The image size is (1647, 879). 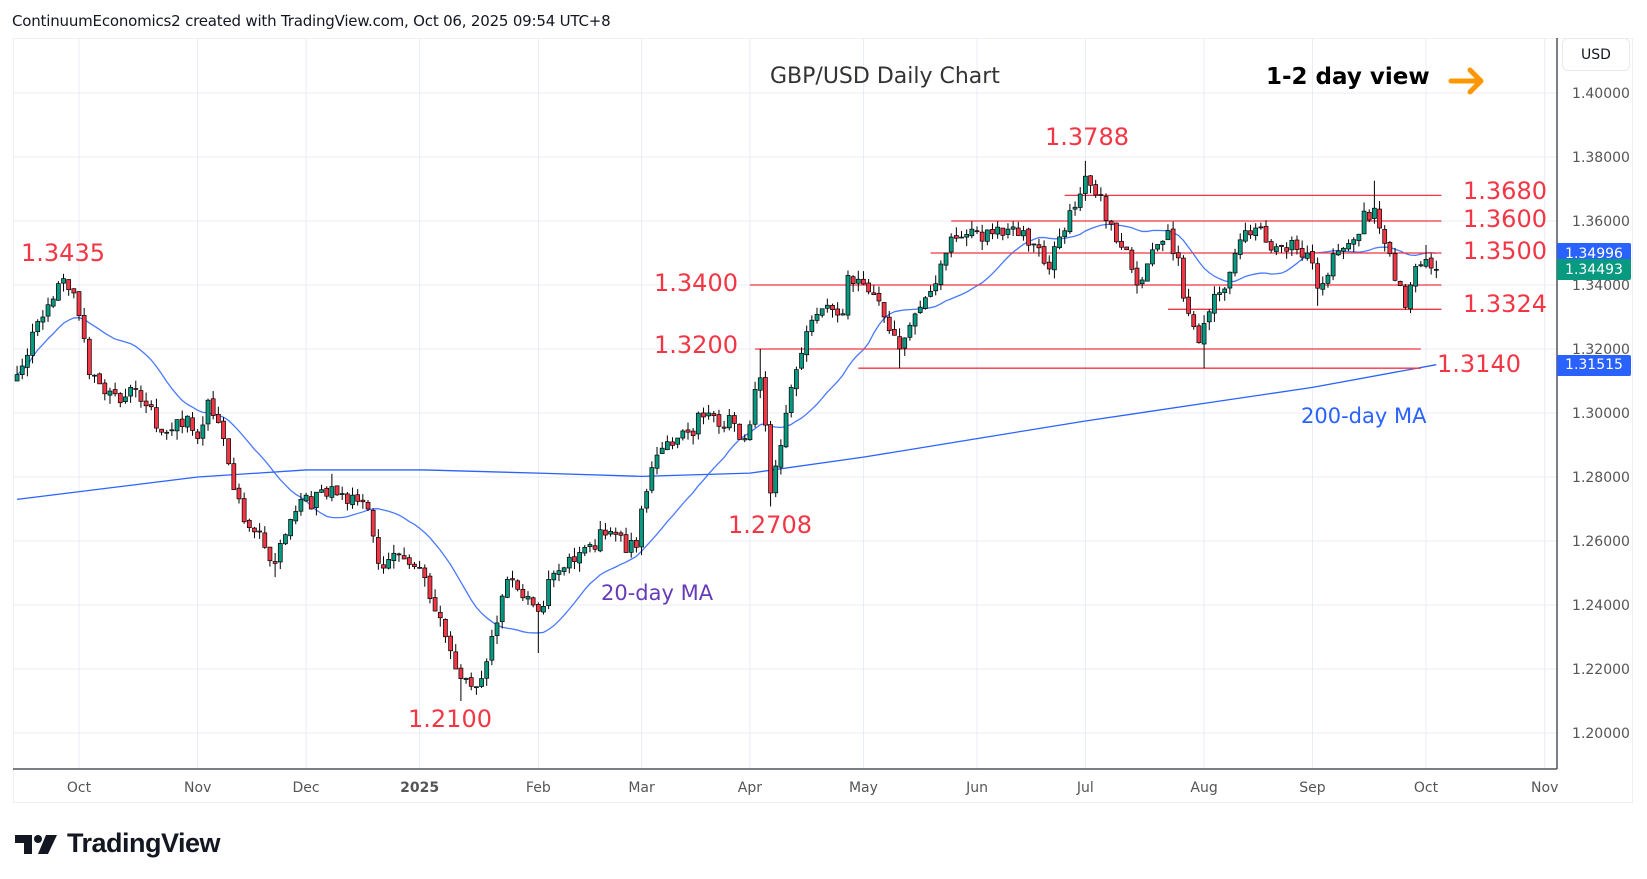 What do you see at coordinates (118, 843) in the screenshot?
I see `tradingview-logo: TradingView` at bounding box center [118, 843].